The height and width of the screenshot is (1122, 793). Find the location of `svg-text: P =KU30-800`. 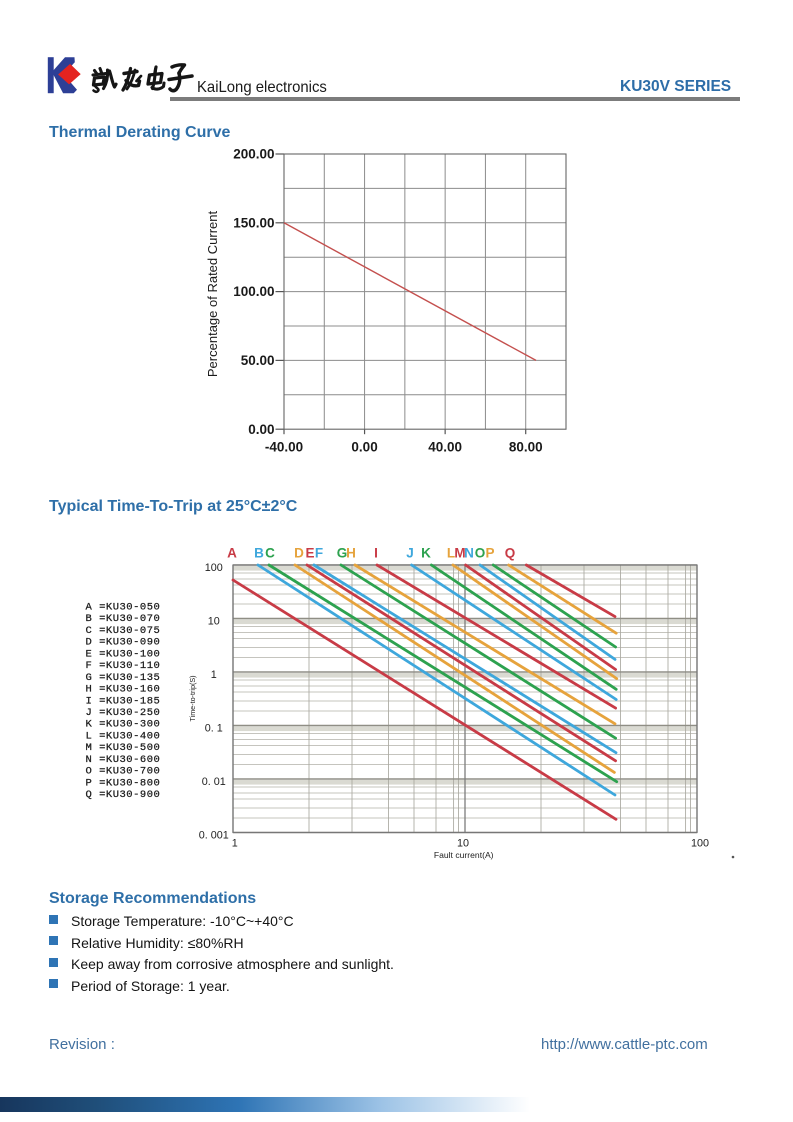

svg-text: P =KU30-800 is located at coordinates (123, 783).